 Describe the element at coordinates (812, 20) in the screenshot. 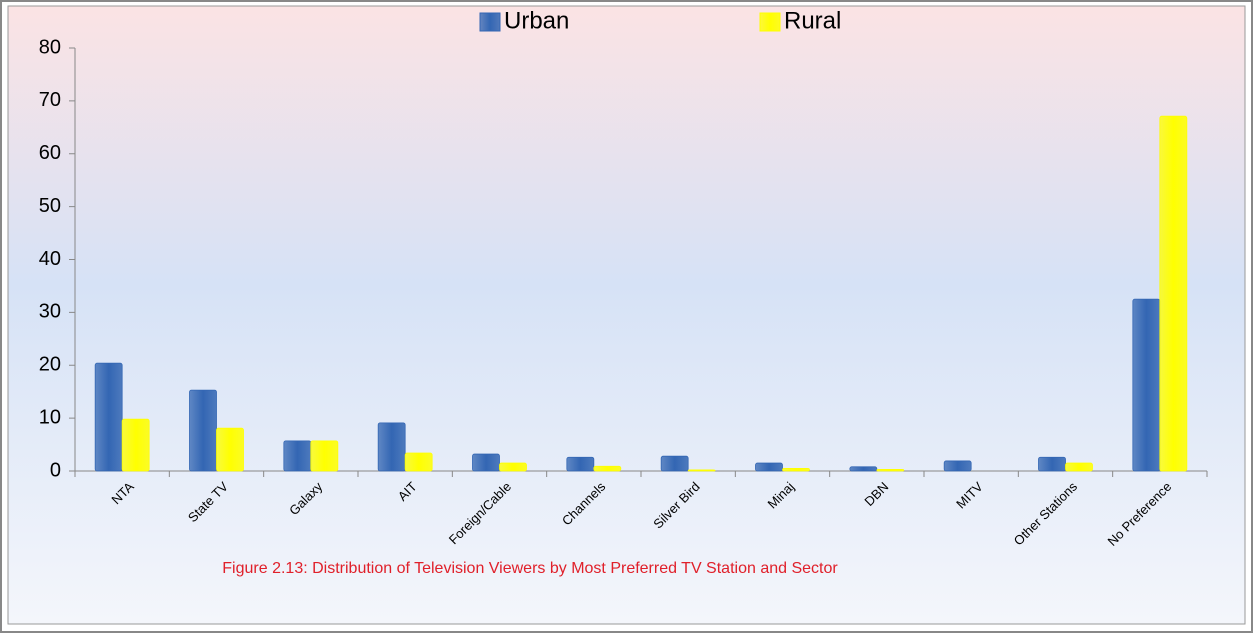

I see `legend-label: Rural` at that location.